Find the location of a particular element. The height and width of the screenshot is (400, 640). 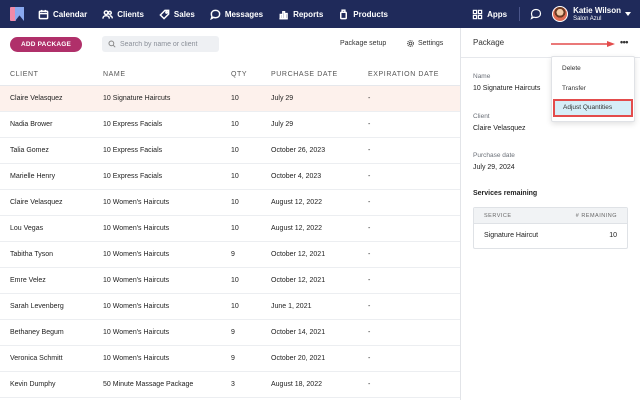

nav-calendar: Calendar is located at coordinates (62, 14).